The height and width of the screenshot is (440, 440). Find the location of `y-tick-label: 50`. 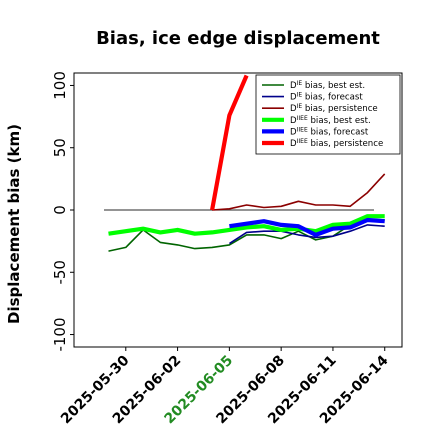

y-tick-label: 50 is located at coordinates (60, 147).